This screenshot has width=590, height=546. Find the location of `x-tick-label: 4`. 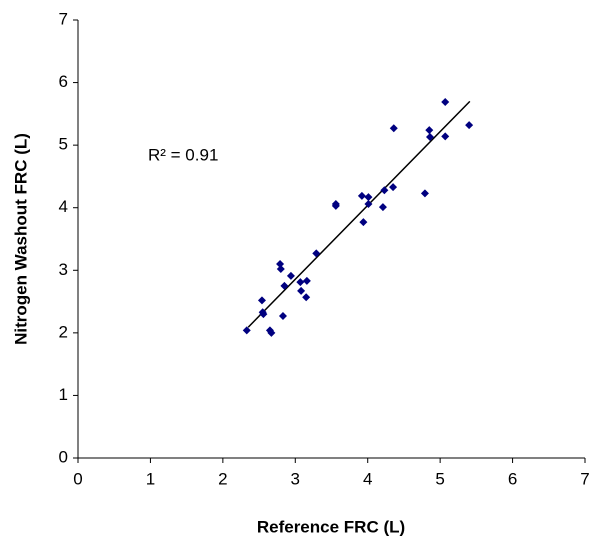

x-tick-label: 4 is located at coordinates (367, 478).